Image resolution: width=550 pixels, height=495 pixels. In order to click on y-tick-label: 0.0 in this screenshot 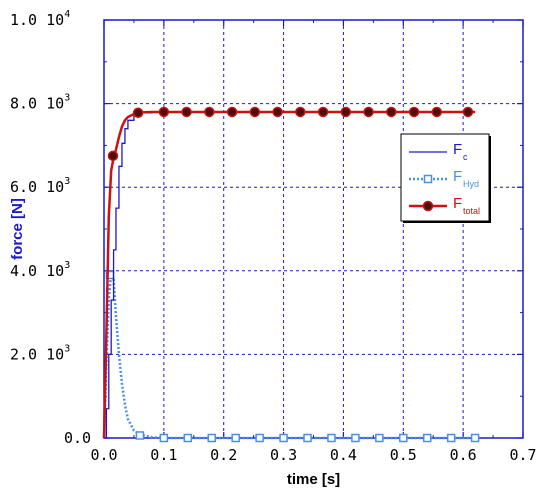, I will do `click(77, 438)`.